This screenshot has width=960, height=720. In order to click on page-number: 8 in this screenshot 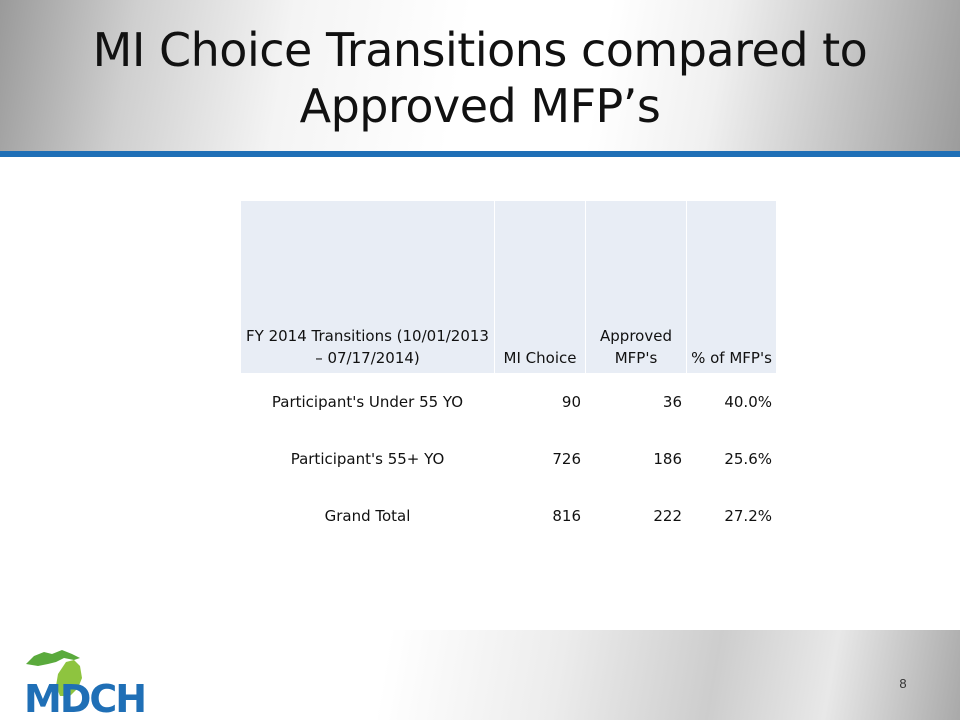, I will do `click(903, 683)`.